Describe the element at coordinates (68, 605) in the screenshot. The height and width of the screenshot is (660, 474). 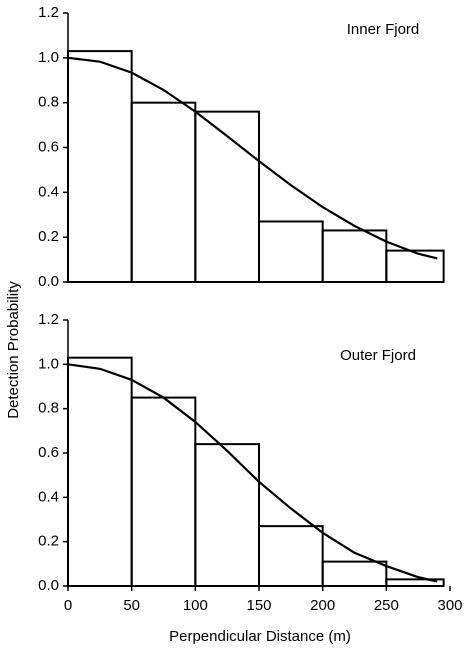
I see `x-tick-label: 0` at that location.